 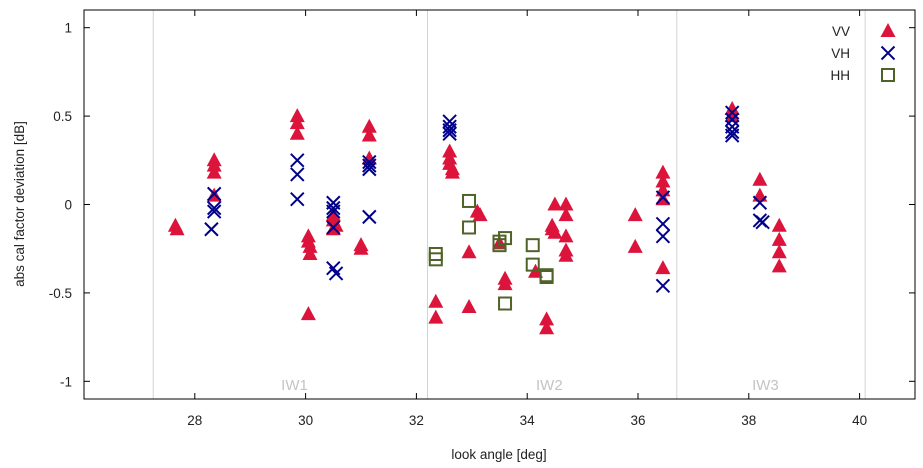 I want to click on x-tick-label: 40, so click(x=859, y=420).